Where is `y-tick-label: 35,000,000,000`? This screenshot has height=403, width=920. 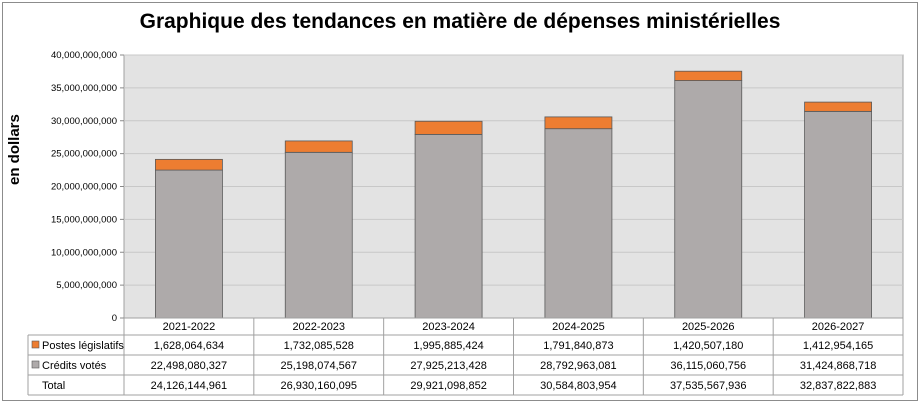
y-tick-label: 35,000,000,000 is located at coordinates (84, 88).